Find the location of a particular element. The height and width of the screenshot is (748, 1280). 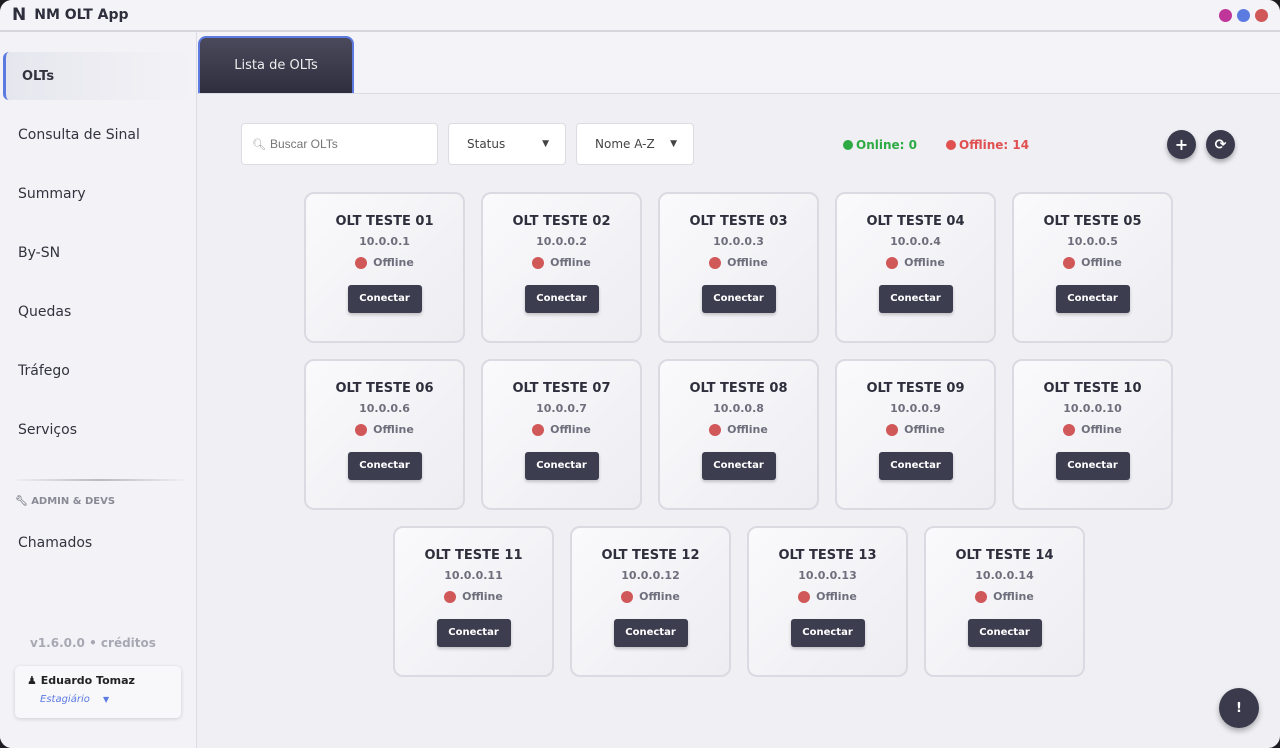

sidebar-item-by-sn: By-SN is located at coordinates (39, 253).